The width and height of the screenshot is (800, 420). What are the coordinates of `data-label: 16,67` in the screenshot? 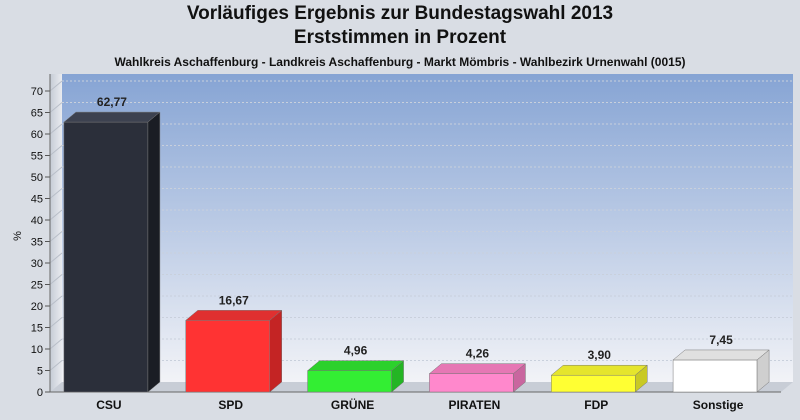 It's located at (234, 300).